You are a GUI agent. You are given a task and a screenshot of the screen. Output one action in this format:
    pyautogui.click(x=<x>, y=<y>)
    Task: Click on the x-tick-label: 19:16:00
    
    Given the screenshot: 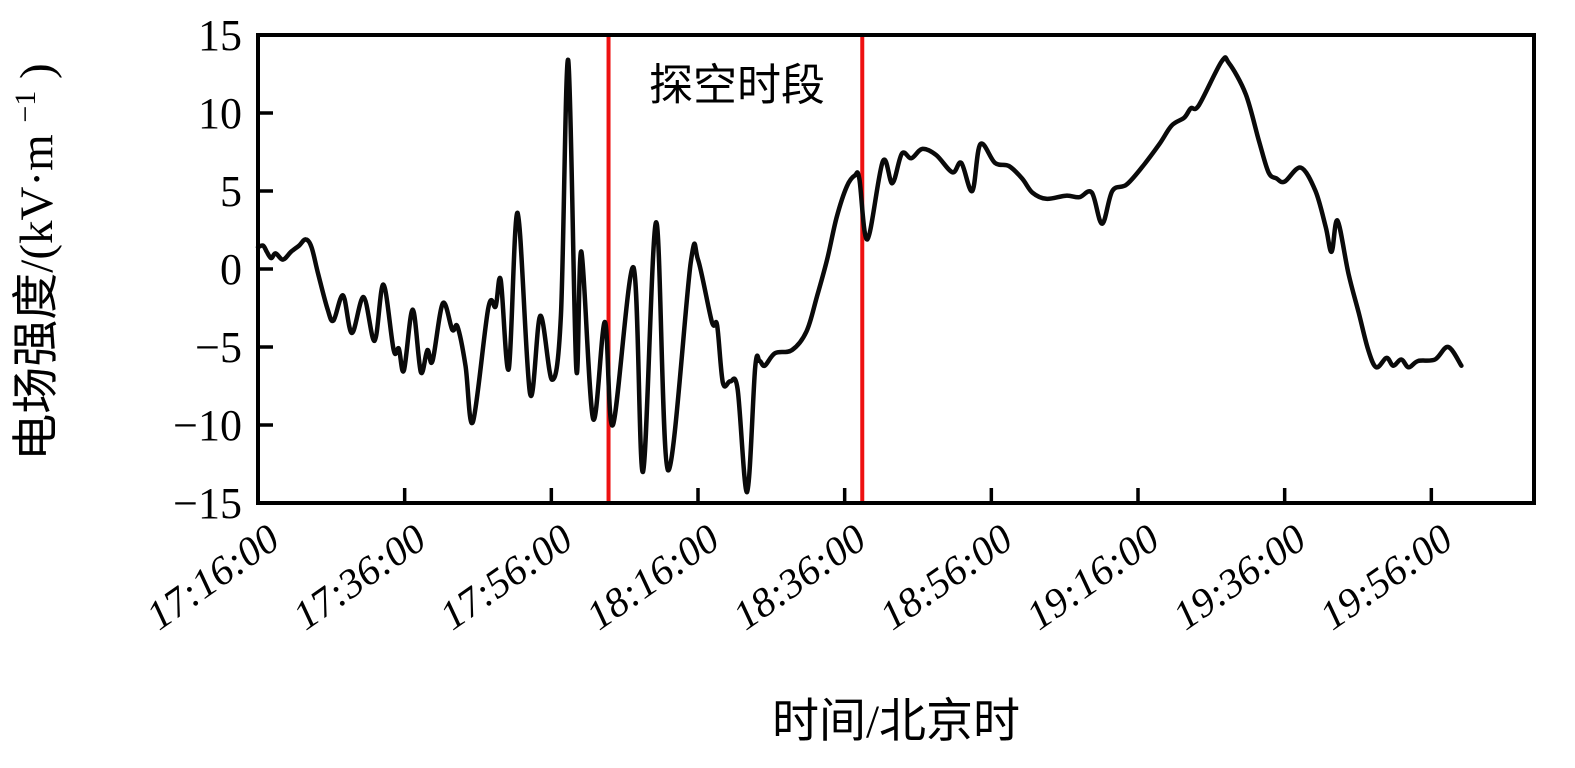 What is the action you would take?
    pyautogui.click(x=1093, y=577)
    